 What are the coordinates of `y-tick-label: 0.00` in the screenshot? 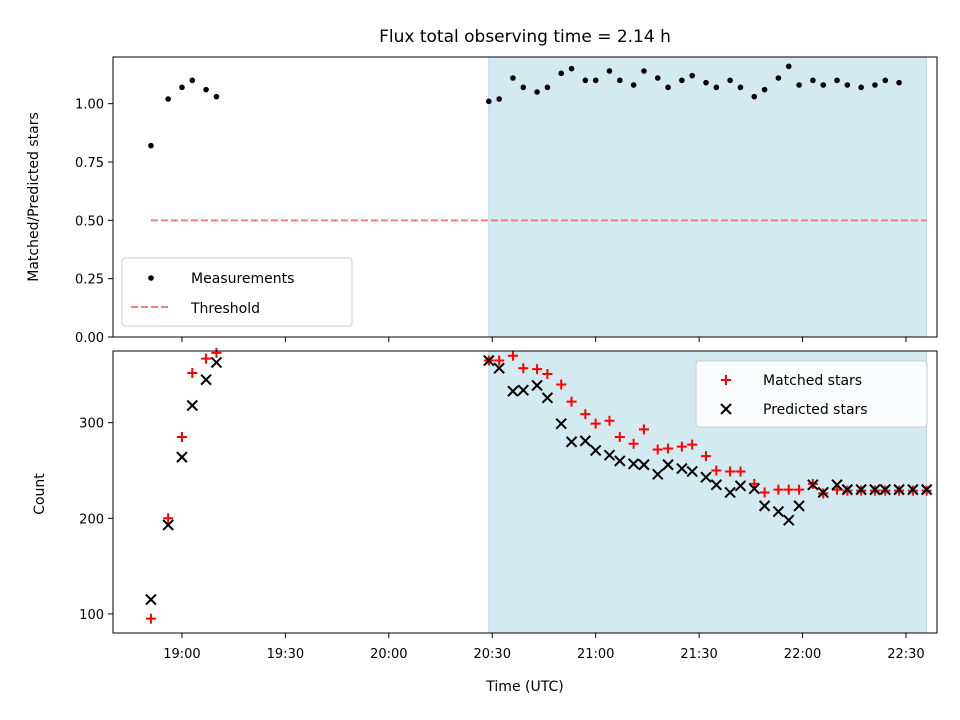 It's located at (89, 338).